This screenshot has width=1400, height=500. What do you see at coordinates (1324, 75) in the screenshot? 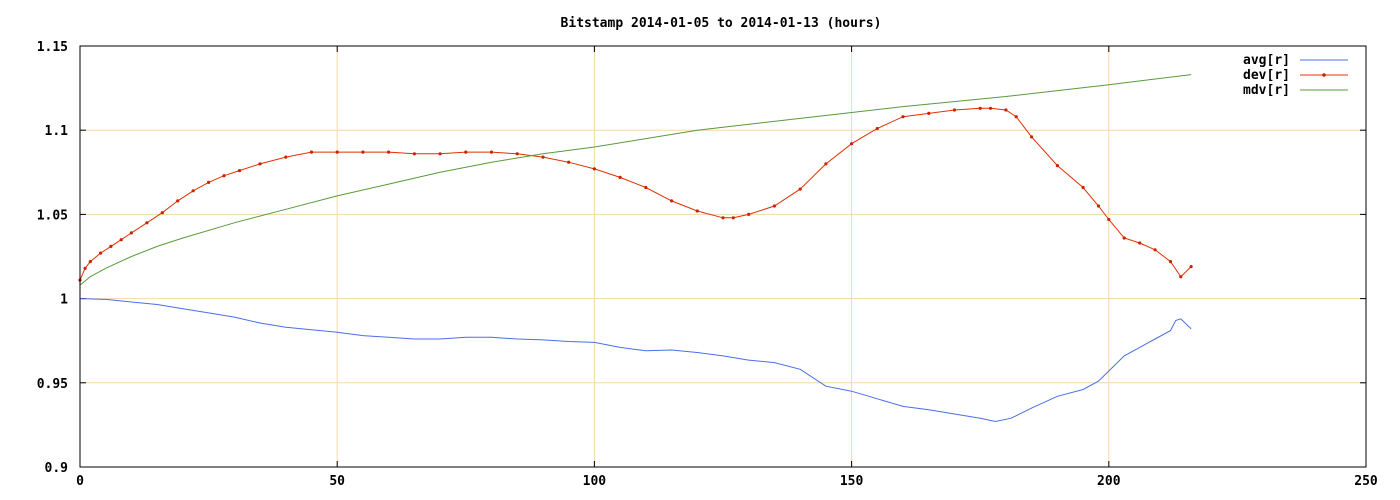
I see `legend-marker-devr` at bounding box center [1324, 75].